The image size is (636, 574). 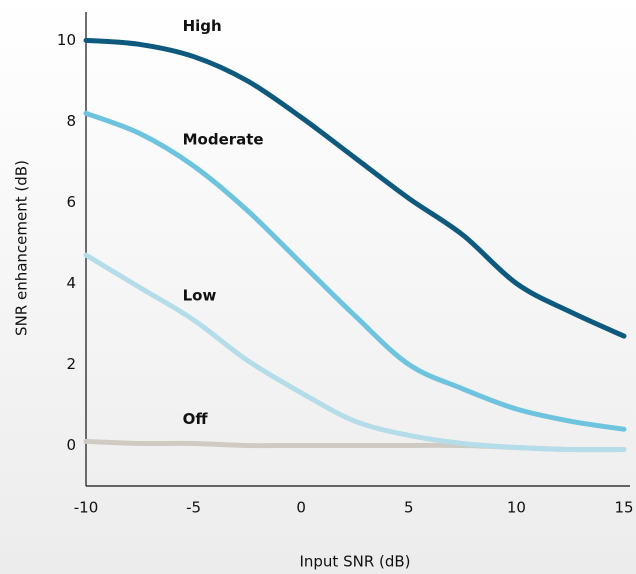 What do you see at coordinates (354, 562) in the screenshot?
I see `x-axis-title: Input SNR (dB)` at bounding box center [354, 562].